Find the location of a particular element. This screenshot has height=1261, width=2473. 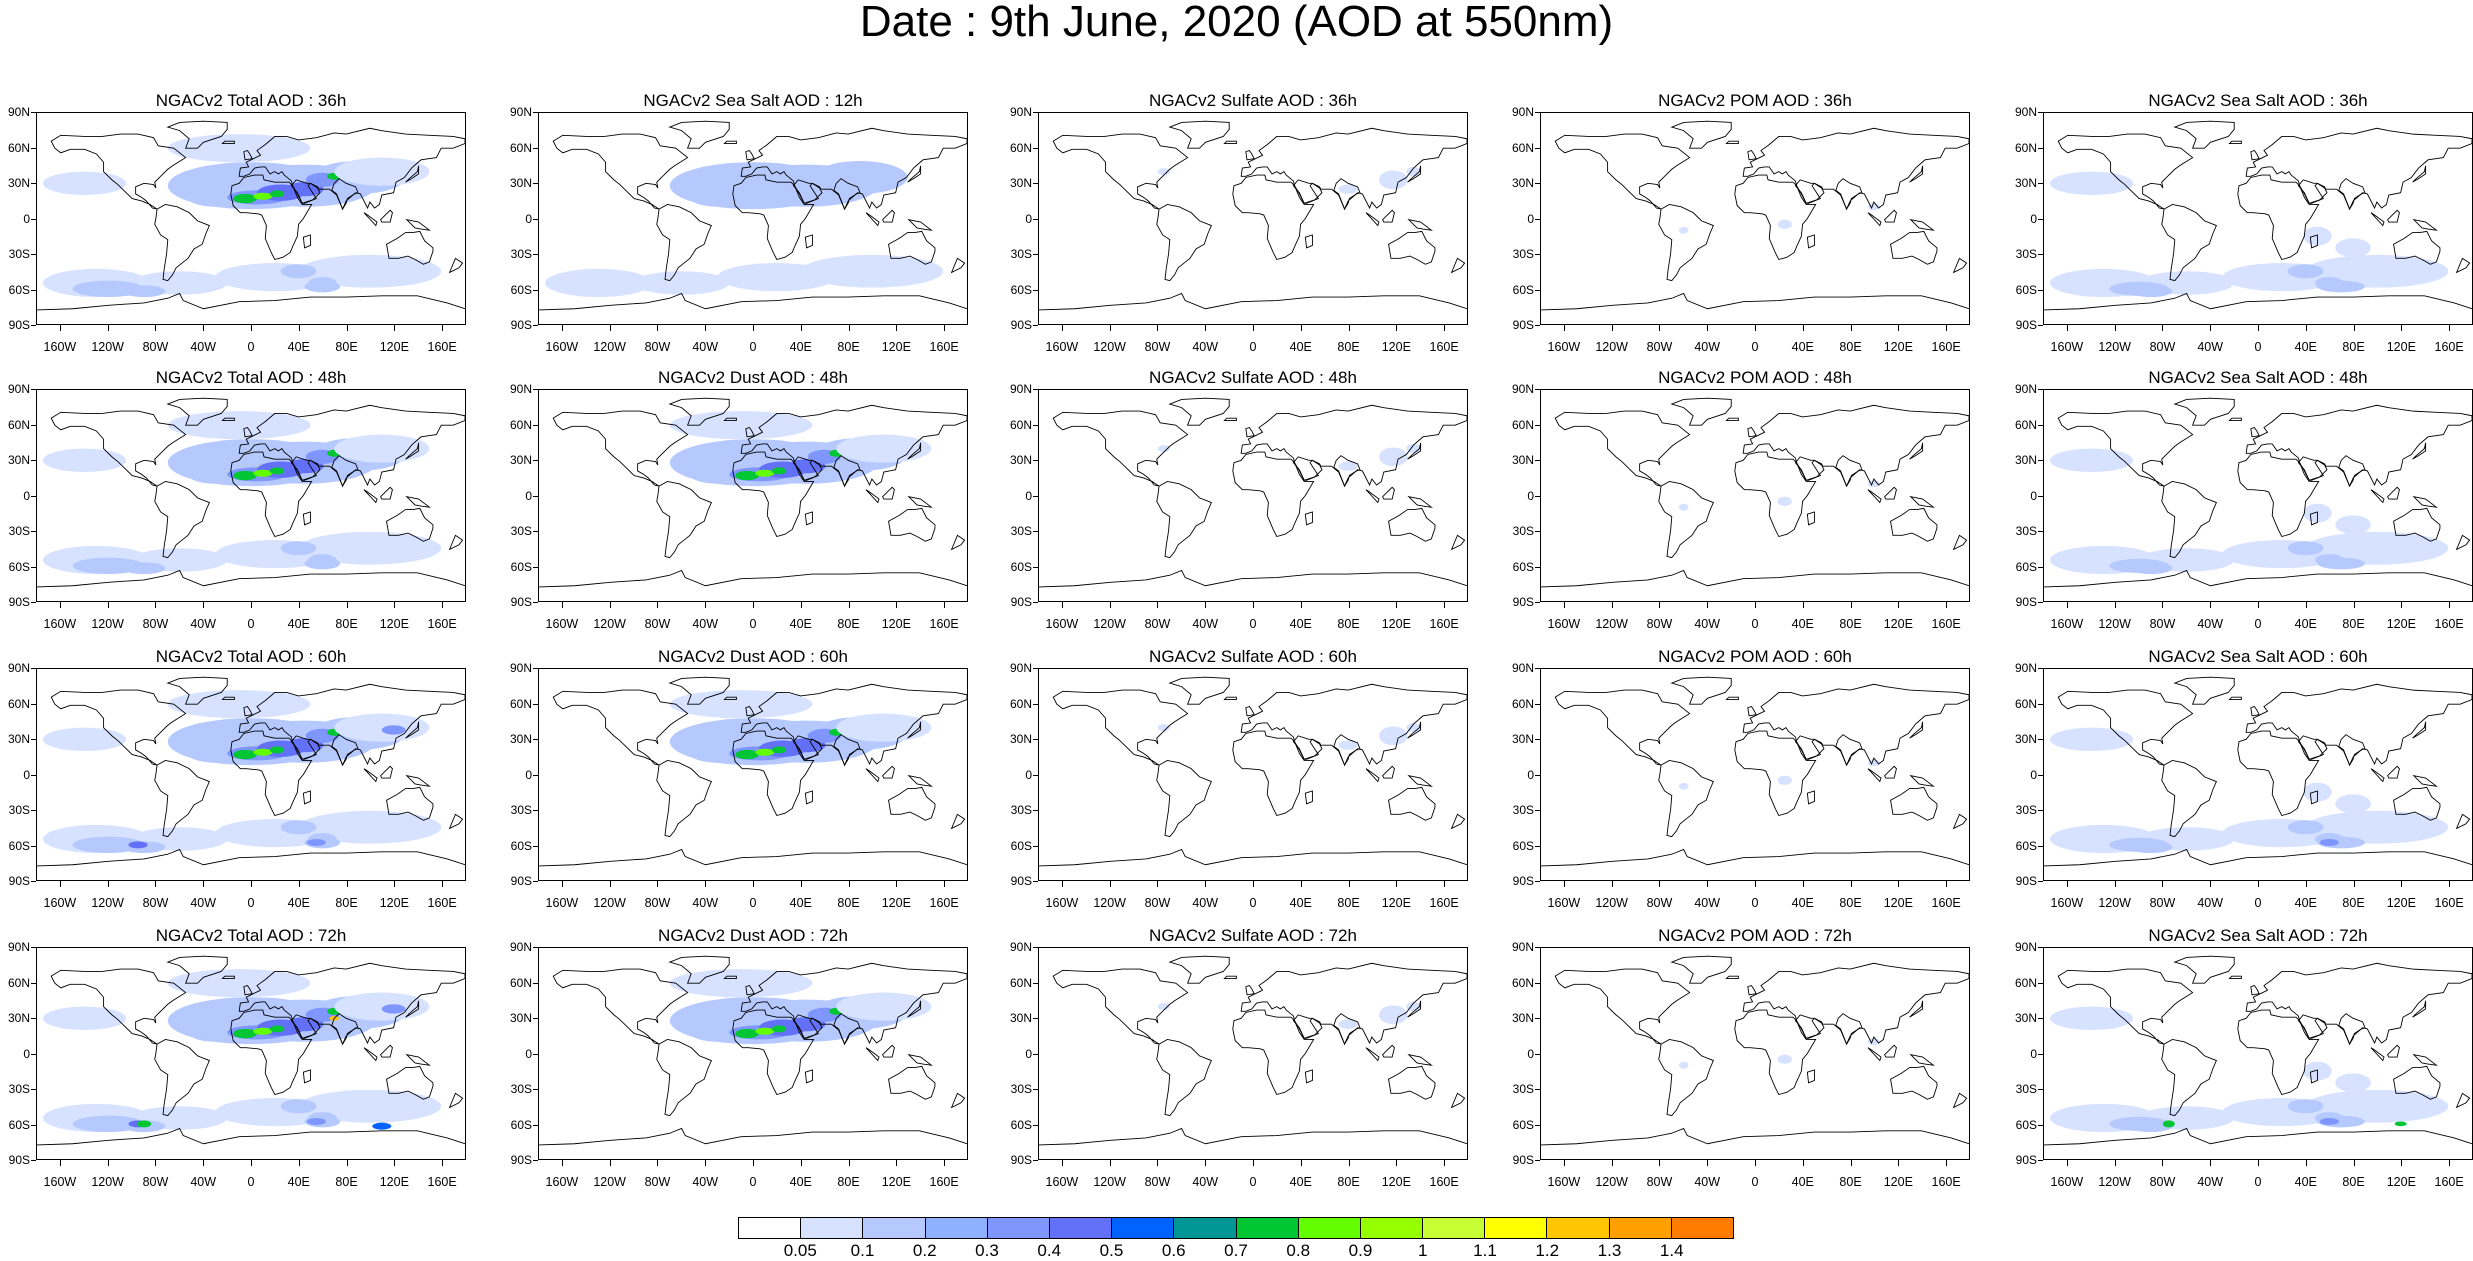

longitude-label: 40W is located at coordinates (2210, 624).